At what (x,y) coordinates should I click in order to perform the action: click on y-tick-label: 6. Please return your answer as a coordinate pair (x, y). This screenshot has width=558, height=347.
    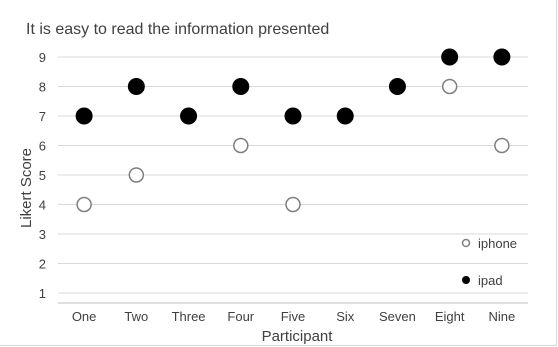
    Looking at the image, I should click on (42, 146).